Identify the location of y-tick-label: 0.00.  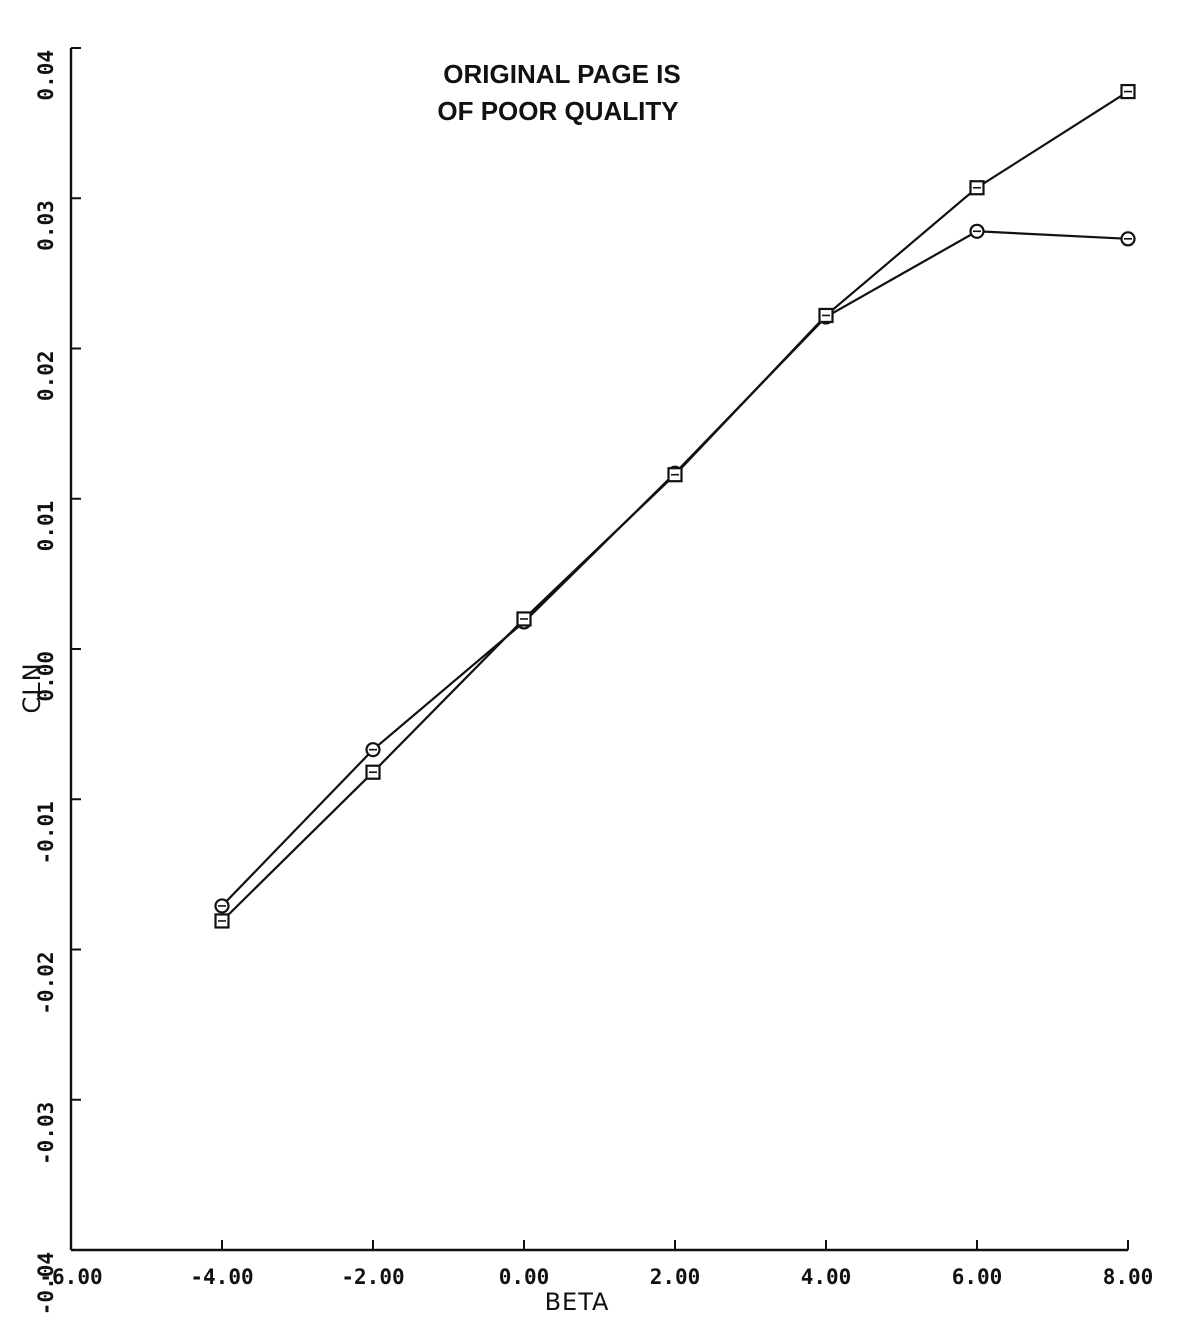
(46, 676).